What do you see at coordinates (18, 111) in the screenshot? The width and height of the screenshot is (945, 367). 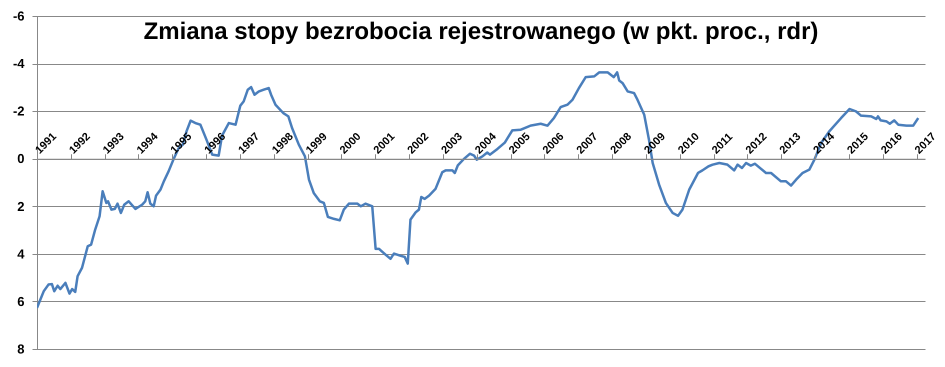 I see `y-tick-label: -2` at bounding box center [18, 111].